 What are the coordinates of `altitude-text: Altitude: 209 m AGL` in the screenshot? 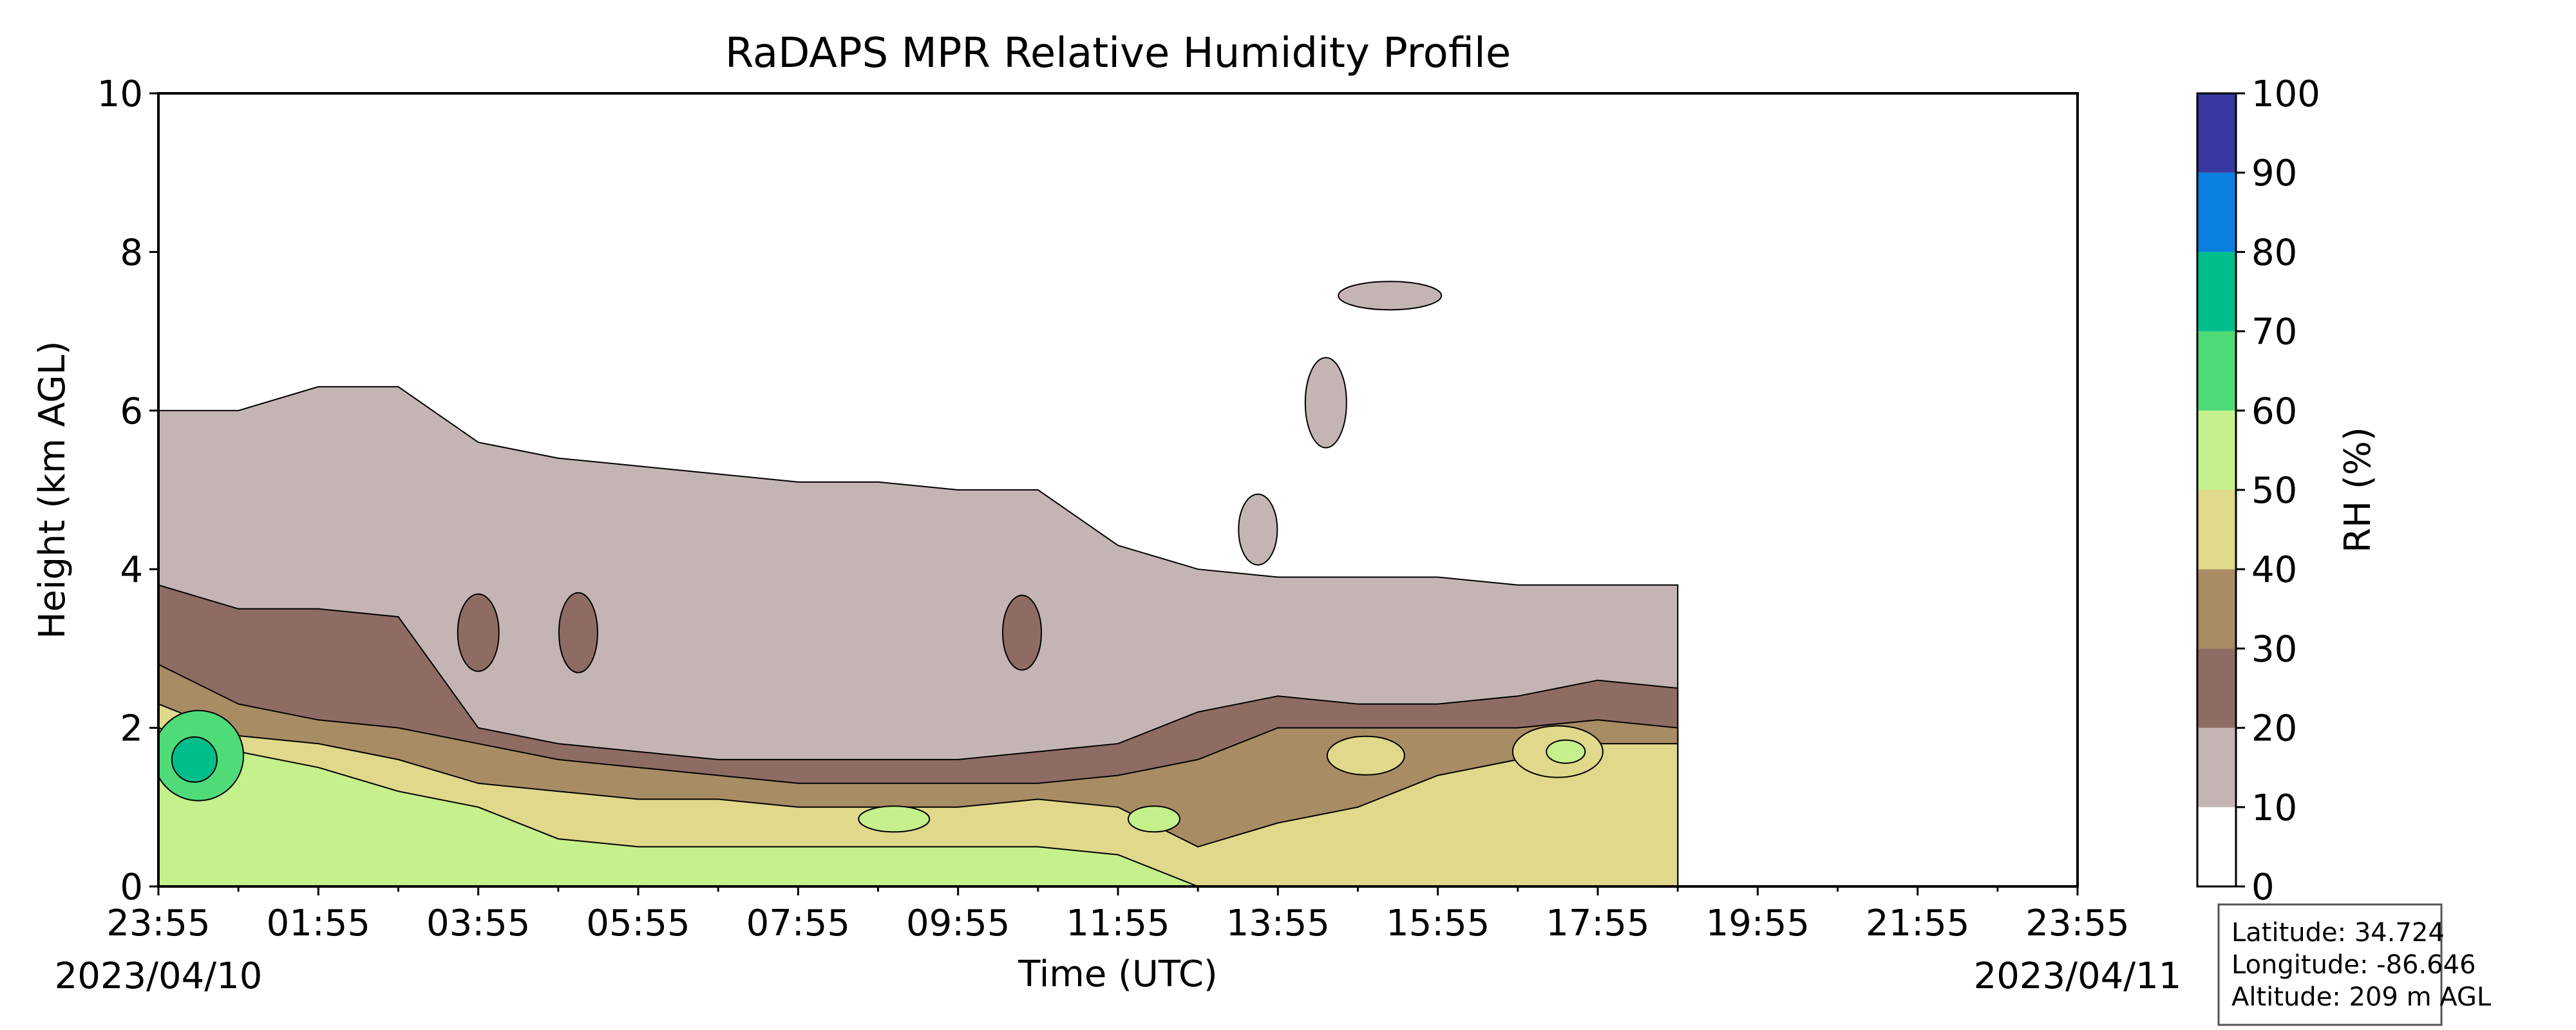 It's located at (2361, 997).